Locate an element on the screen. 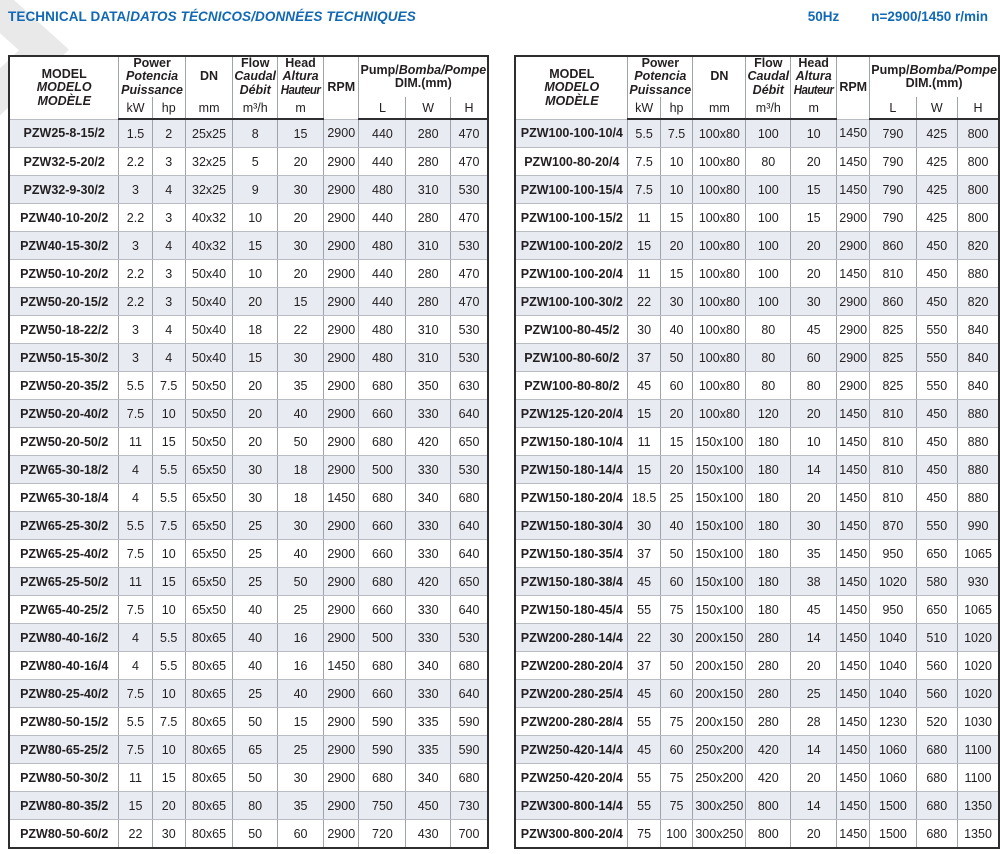 The height and width of the screenshot is (854, 1000). table-row: PZW65-25-40/2 7.5 10 65x50 25 40 2900 660 330 640 is located at coordinates (248, 554).